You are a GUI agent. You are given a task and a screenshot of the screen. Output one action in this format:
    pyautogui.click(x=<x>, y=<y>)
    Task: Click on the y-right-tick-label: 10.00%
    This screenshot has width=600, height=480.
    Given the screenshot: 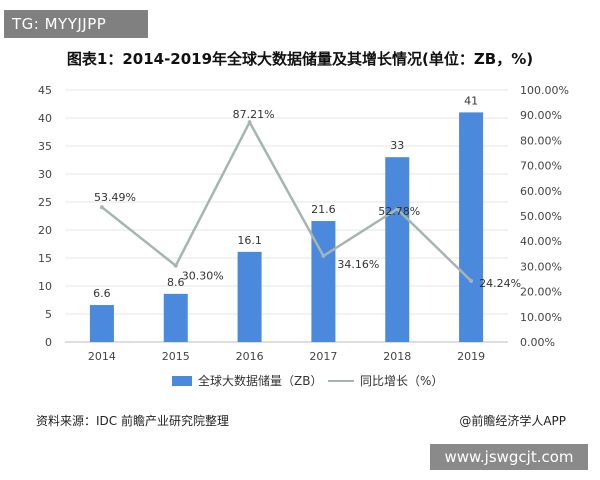 What is the action you would take?
    pyautogui.click(x=541, y=317)
    